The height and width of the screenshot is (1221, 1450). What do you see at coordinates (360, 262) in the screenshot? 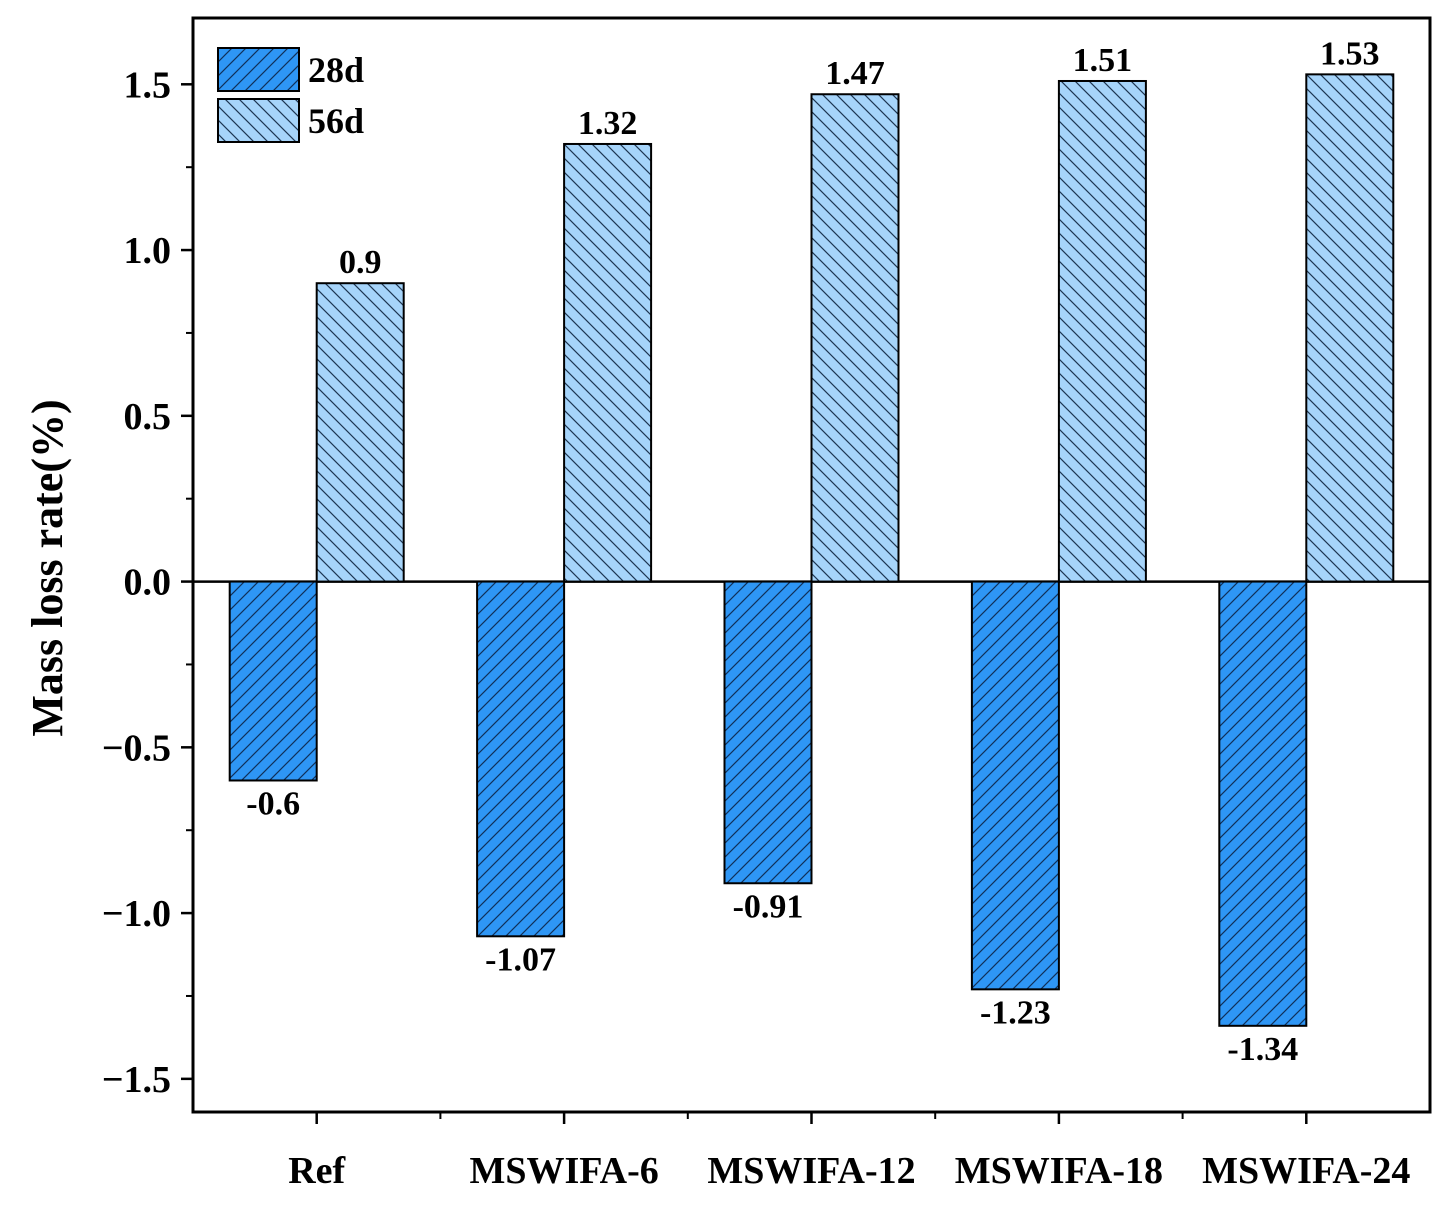
I see `data-label-56d: 0.9` at bounding box center [360, 262].